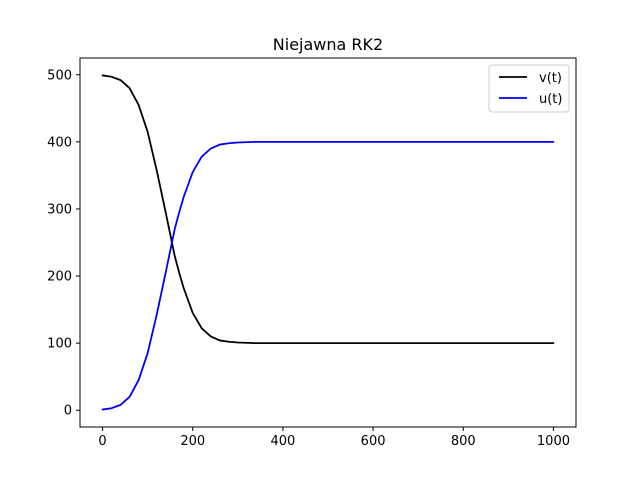  What do you see at coordinates (59, 344) in the screenshot?
I see `y-tick-label: 100` at bounding box center [59, 344].